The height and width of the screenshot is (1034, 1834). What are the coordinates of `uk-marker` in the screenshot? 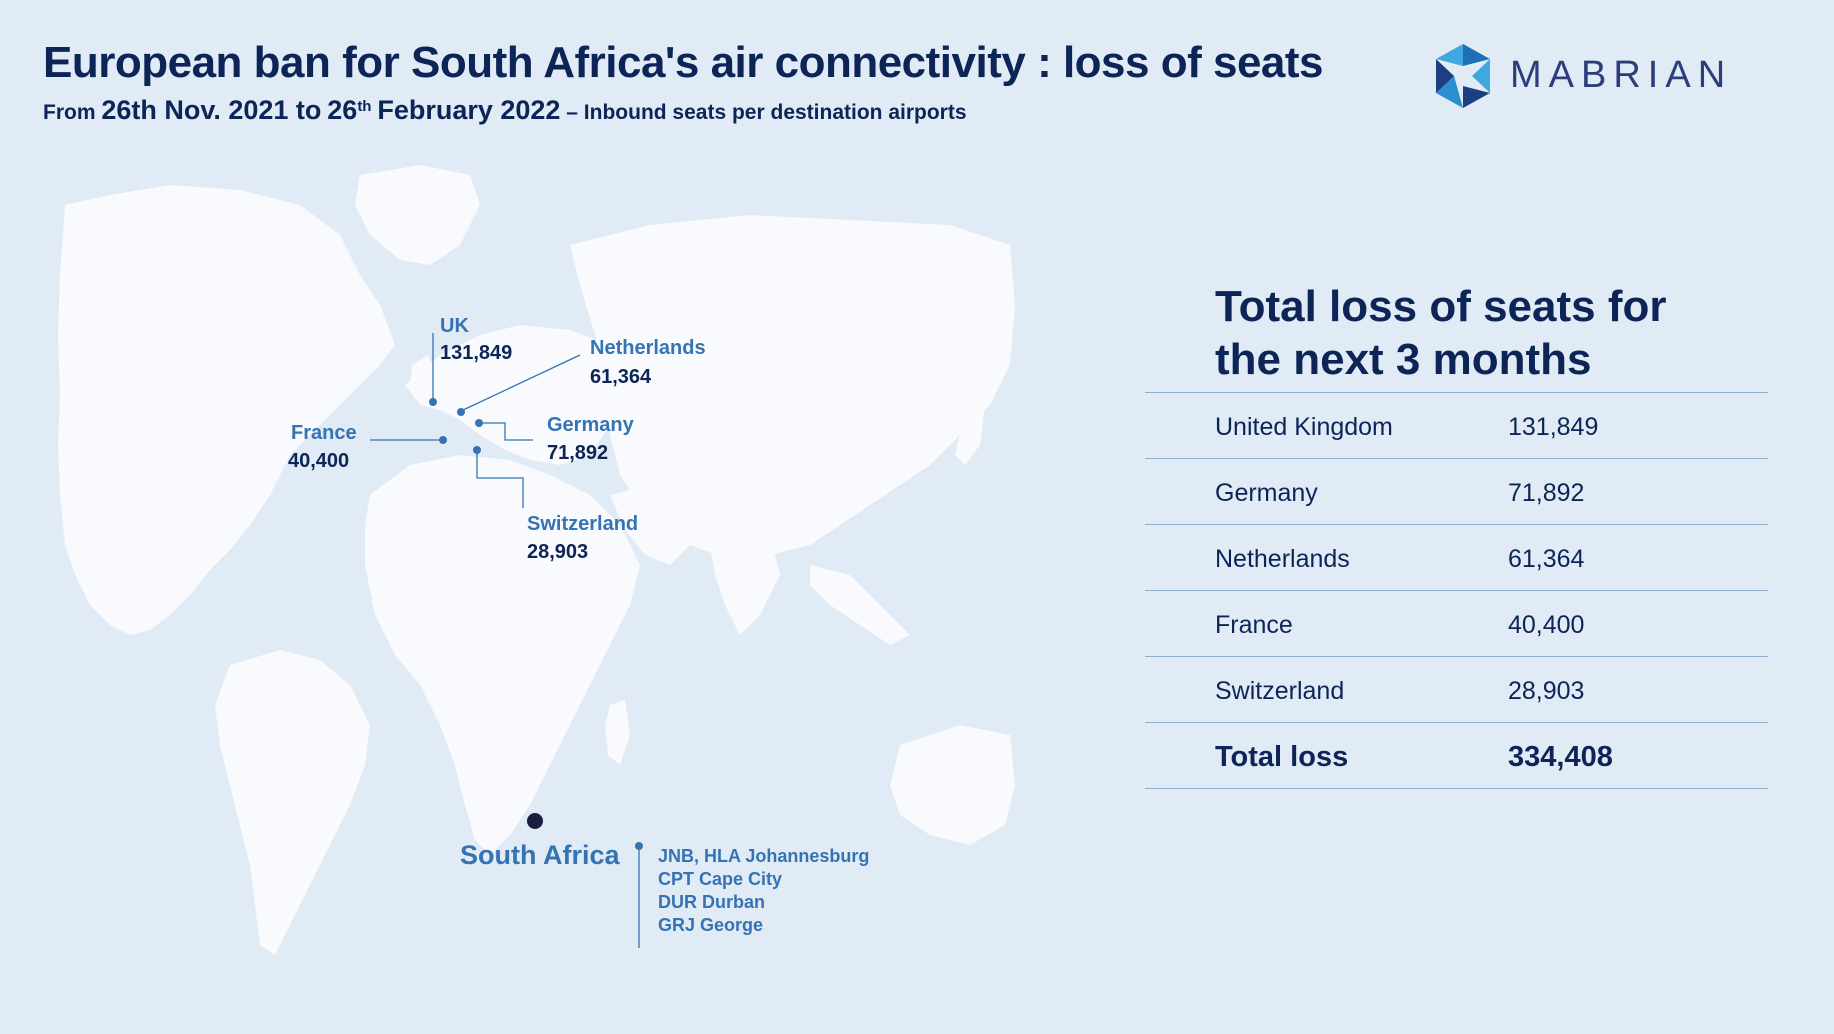 It's located at (433, 402).